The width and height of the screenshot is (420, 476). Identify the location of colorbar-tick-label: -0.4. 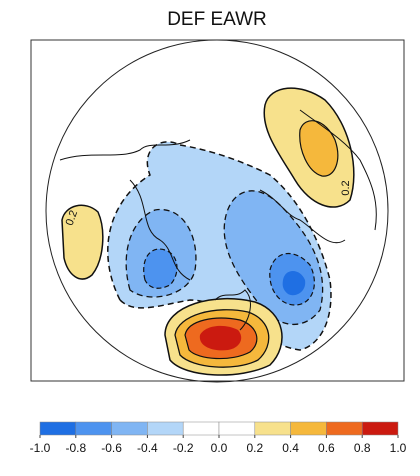
(147, 448).